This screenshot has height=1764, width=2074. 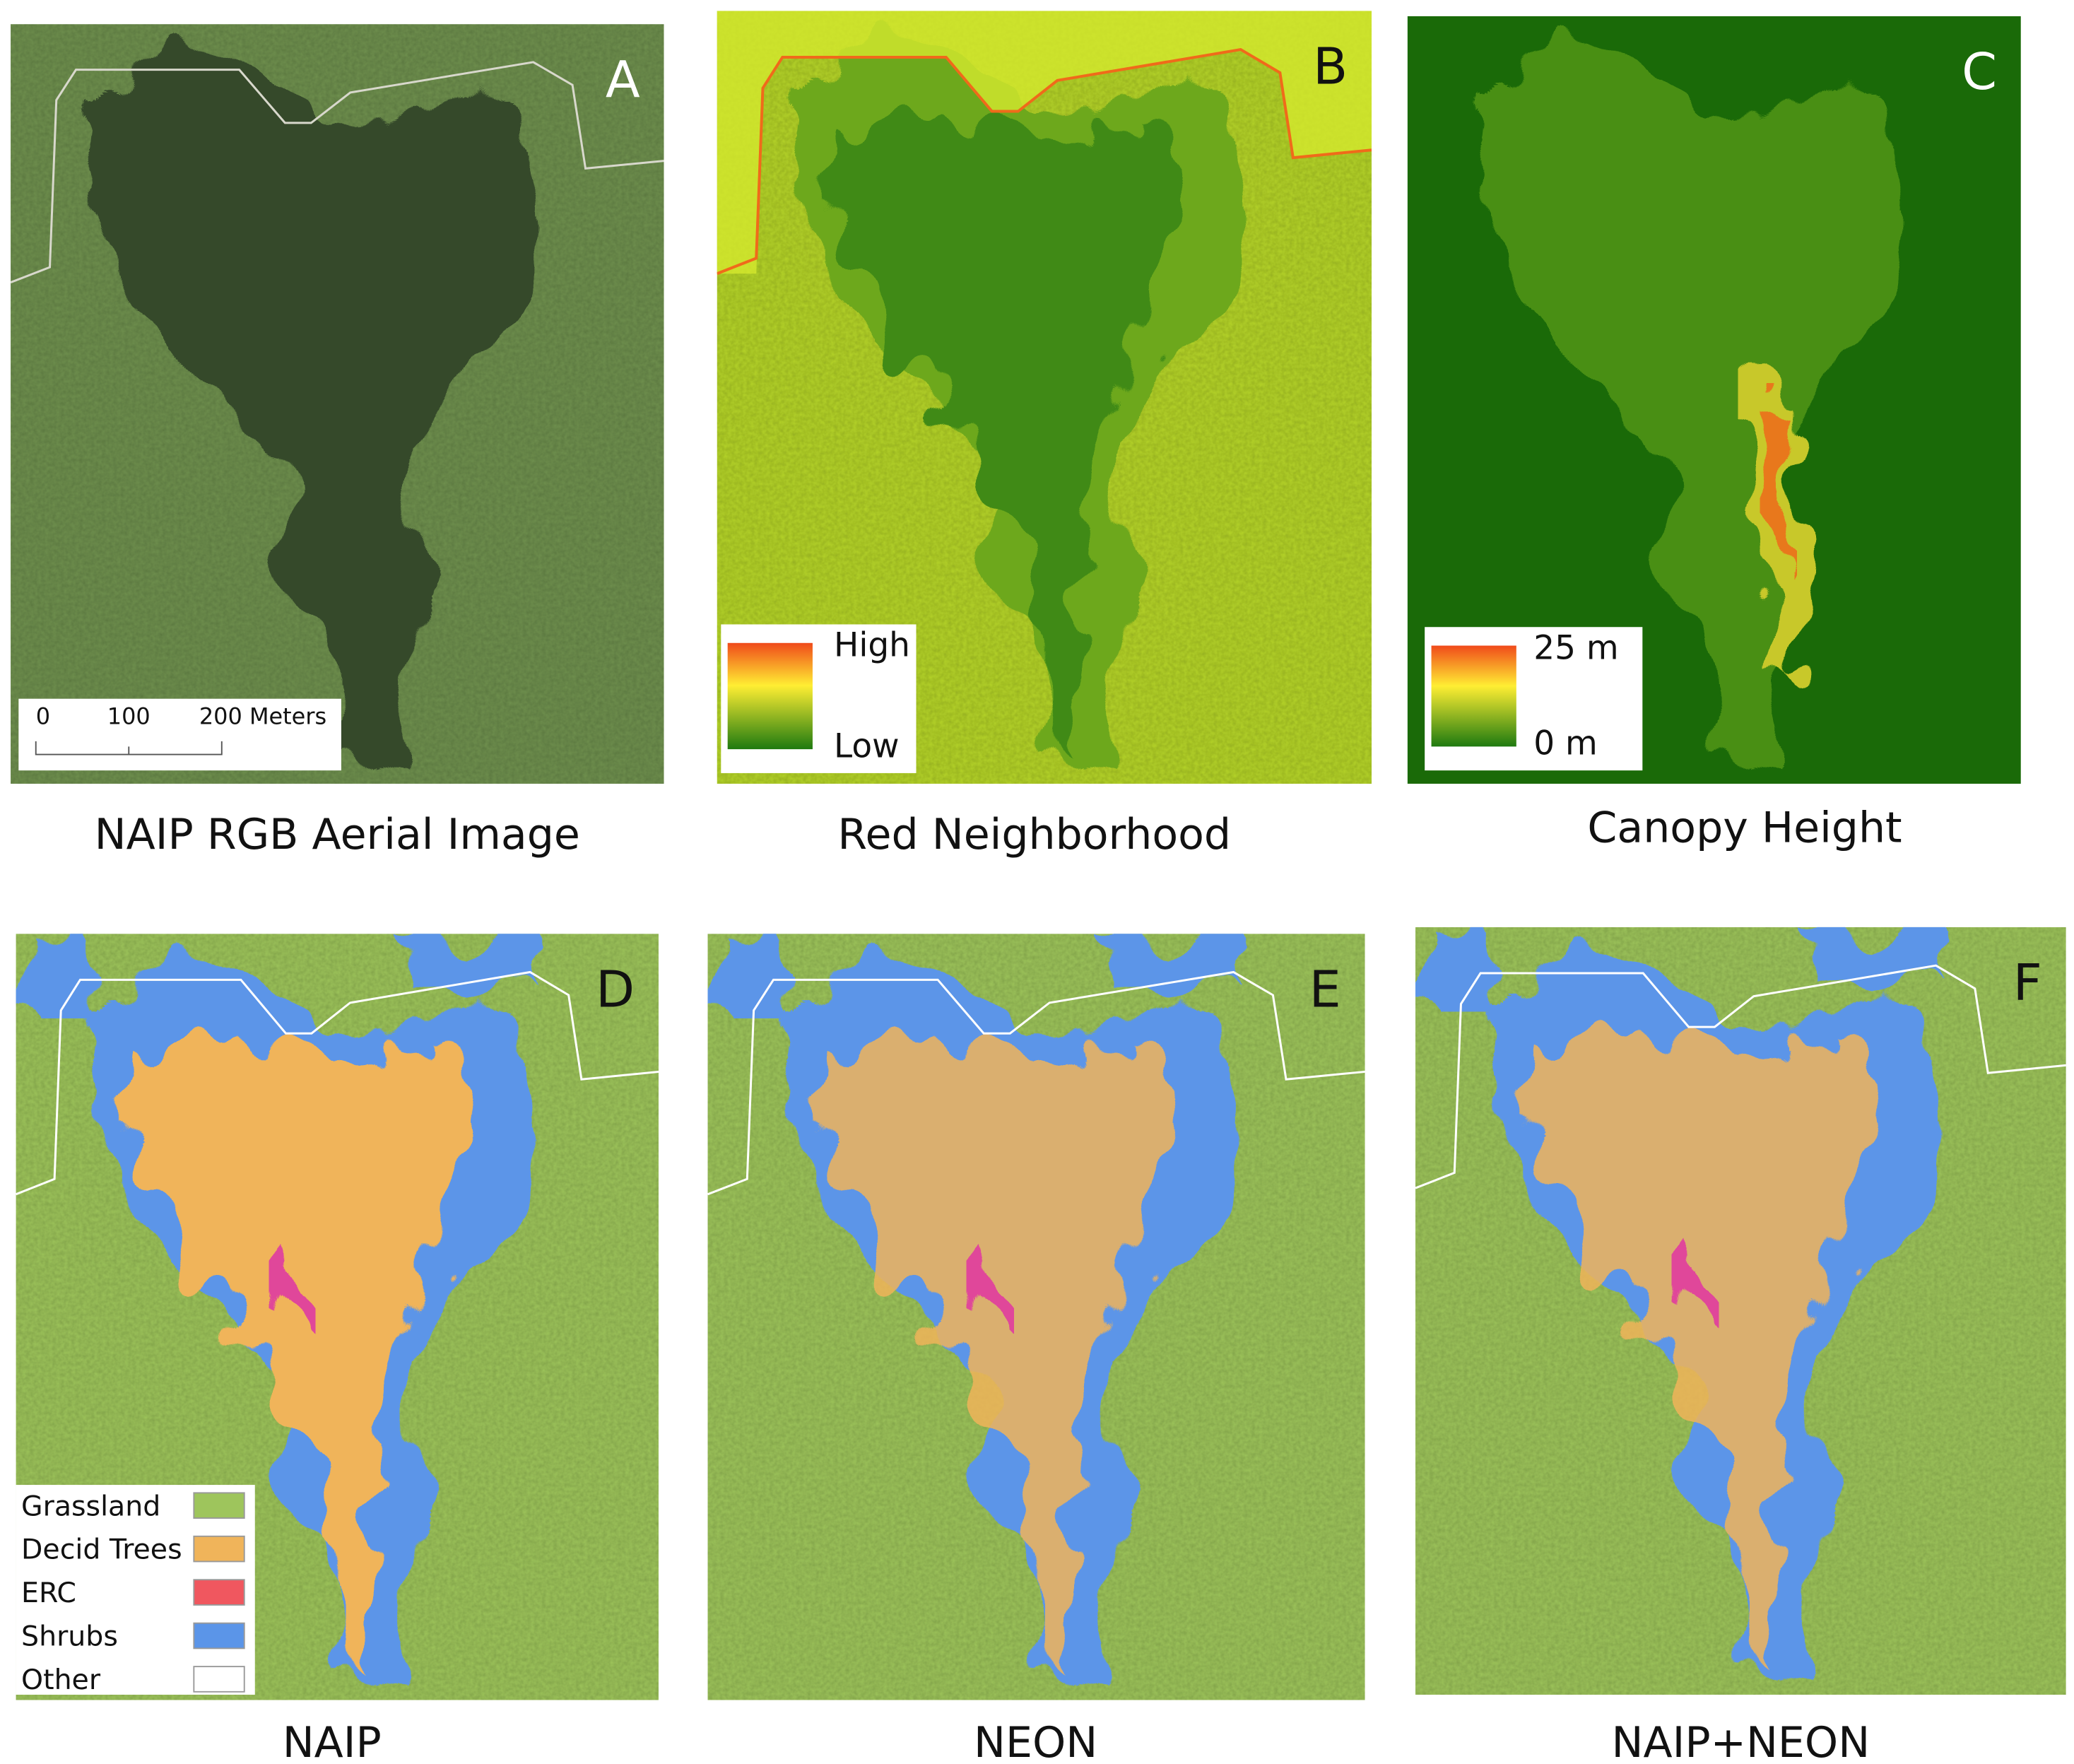 What do you see at coordinates (1005, 417) in the screenshot?
I see `forest-core` at bounding box center [1005, 417].